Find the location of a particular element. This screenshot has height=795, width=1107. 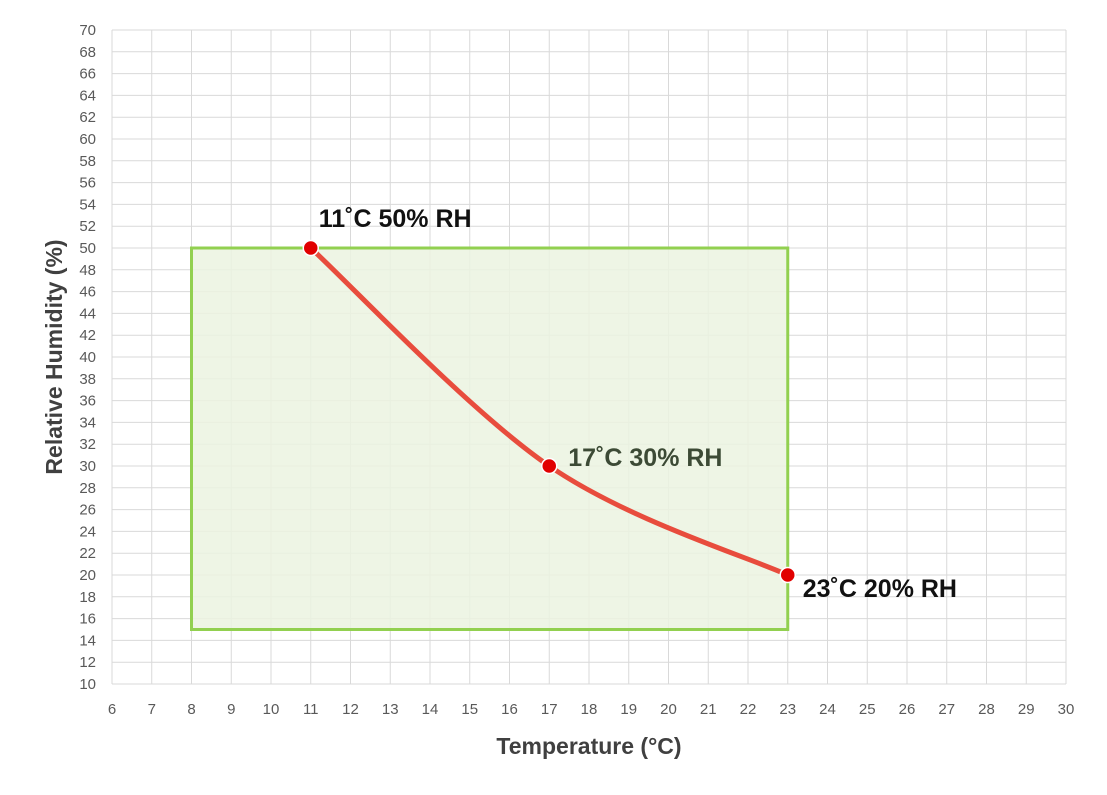

y-tick-label: 52 is located at coordinates (87, 226).